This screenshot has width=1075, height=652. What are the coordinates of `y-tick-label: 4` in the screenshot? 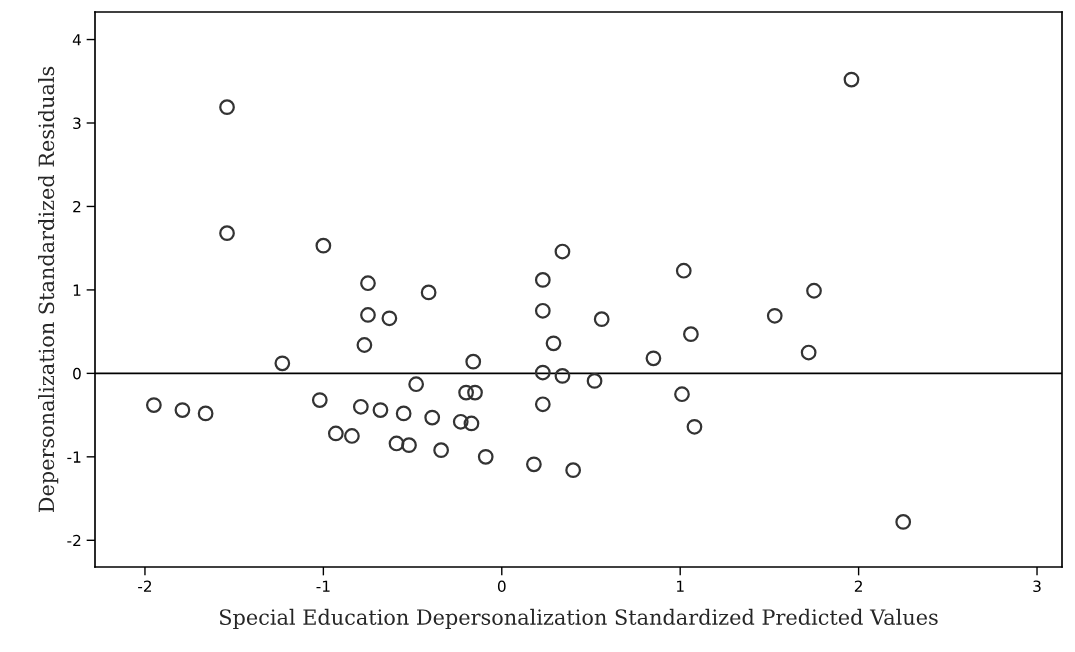 It's located at (76, 40).